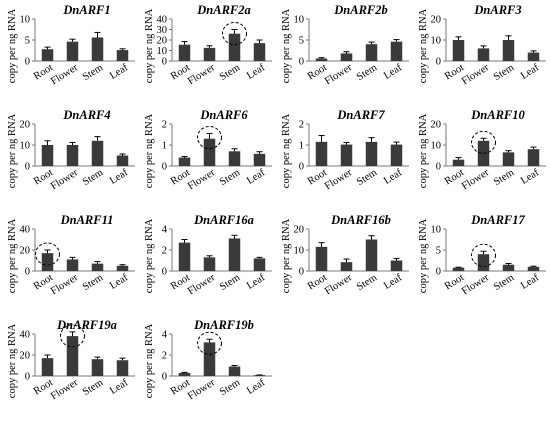  What do you see at coordinates (223, 10) in the screenshot?
I see `panel-title: DnARF2a` at bounding box center [223, 10].